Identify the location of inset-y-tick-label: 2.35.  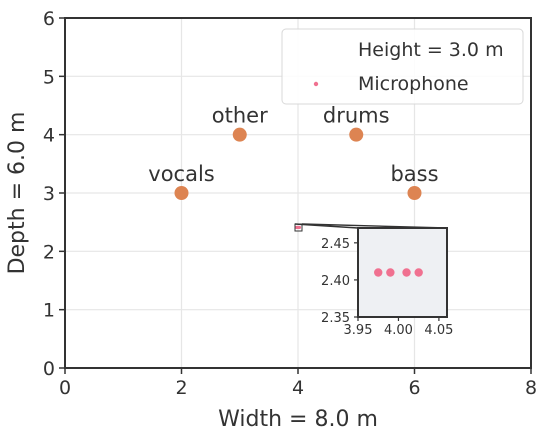
(335, 318).